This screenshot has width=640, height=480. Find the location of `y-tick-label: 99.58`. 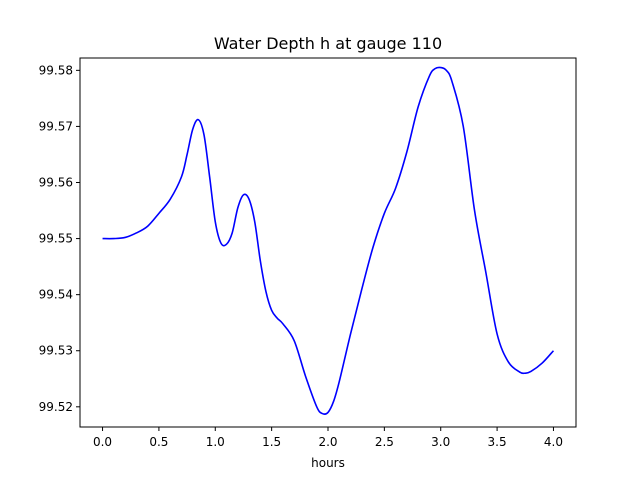

y-tick-label: 99.58 is located at coordinates (56, 70).